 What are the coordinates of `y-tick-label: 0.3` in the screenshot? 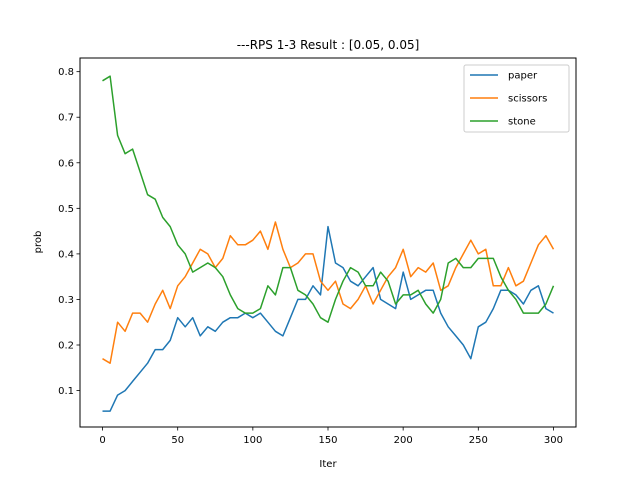 It's located at (66, 300).